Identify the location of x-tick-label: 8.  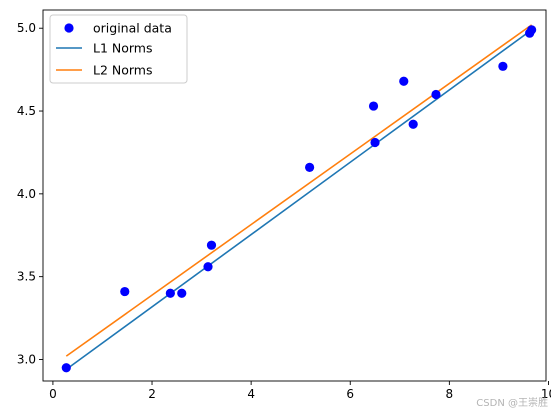
(450, 394).